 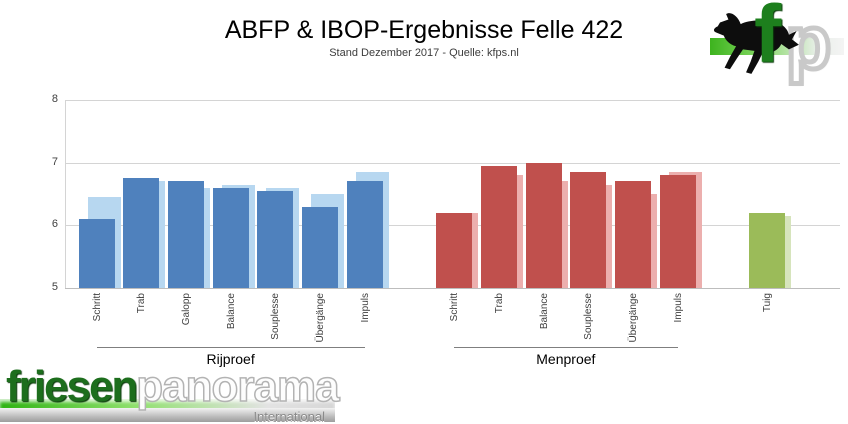 What do you see at coordinates (767, 250) in the screenshot?
I see `bar-front-Tuig` at bounding box center [767, 250].